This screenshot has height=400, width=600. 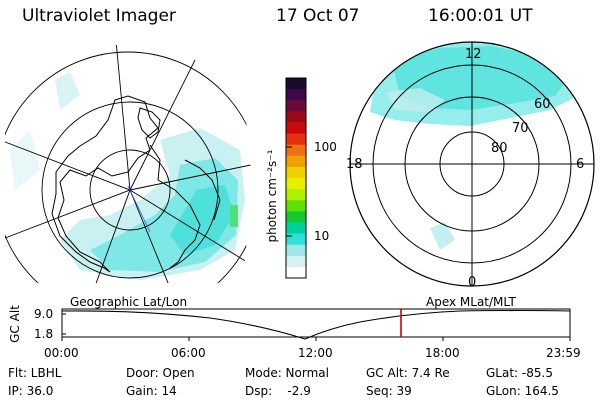 I want to click on observation-time: 16:00:01 UT, so click(x=480, y=16).